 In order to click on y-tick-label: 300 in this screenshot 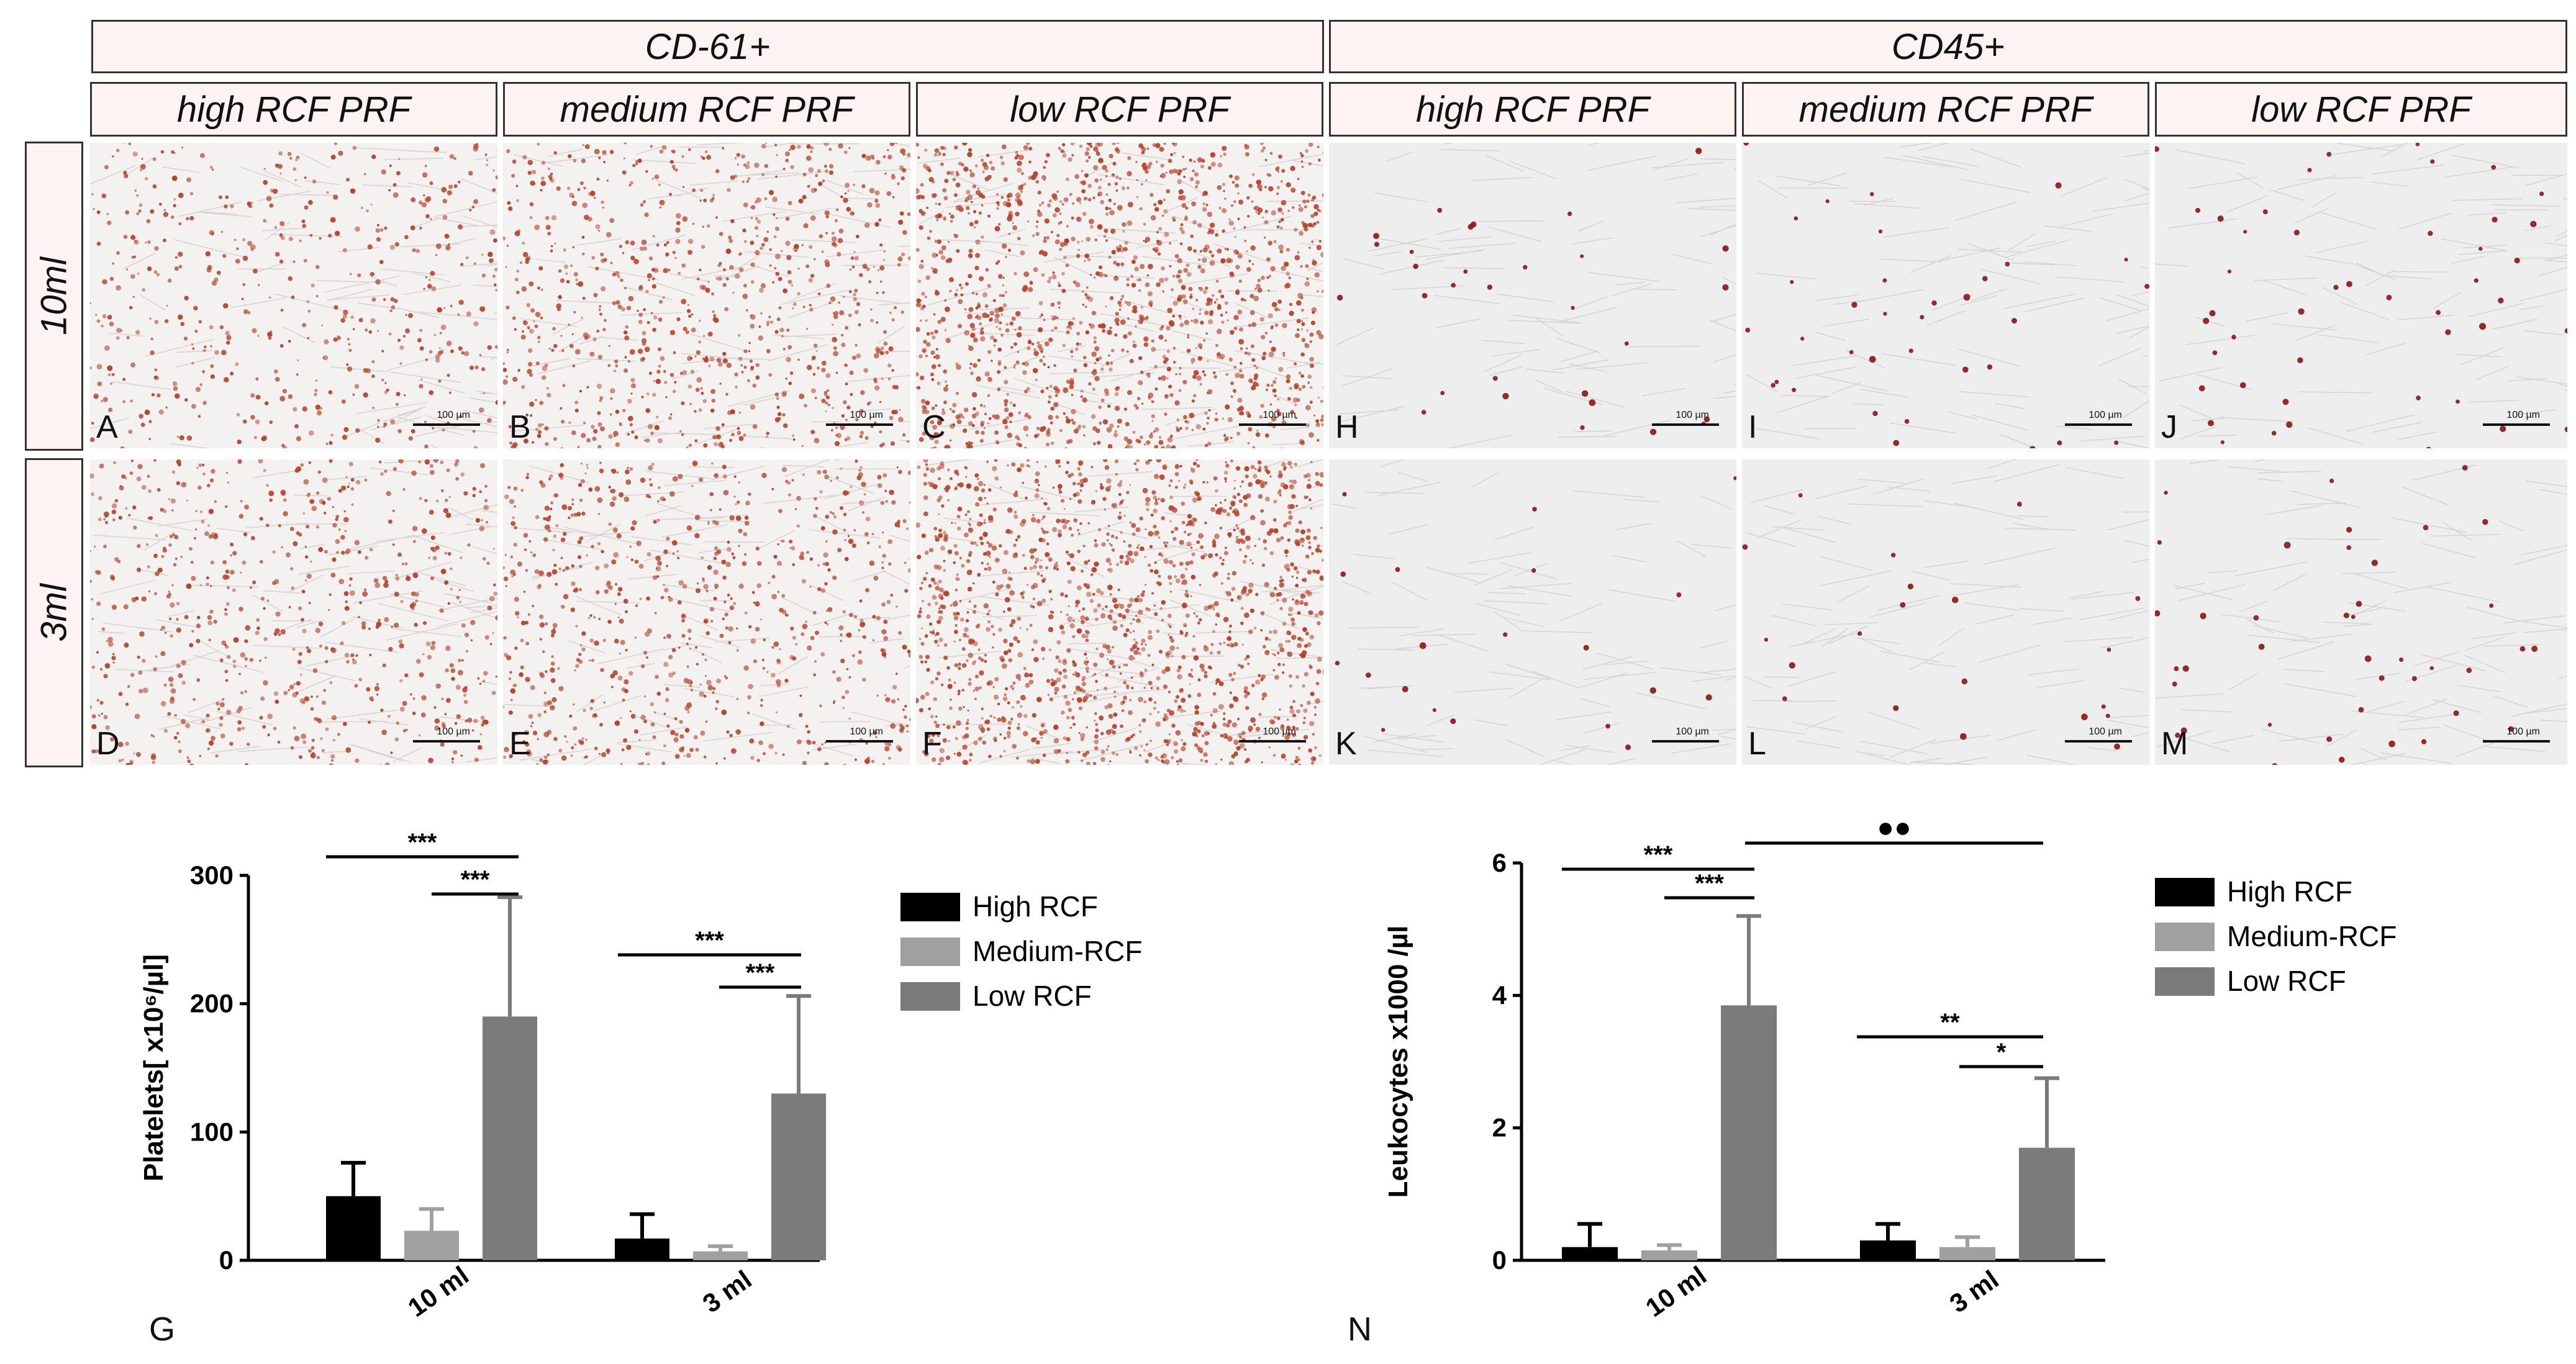, I will do `click(212, 875)`.